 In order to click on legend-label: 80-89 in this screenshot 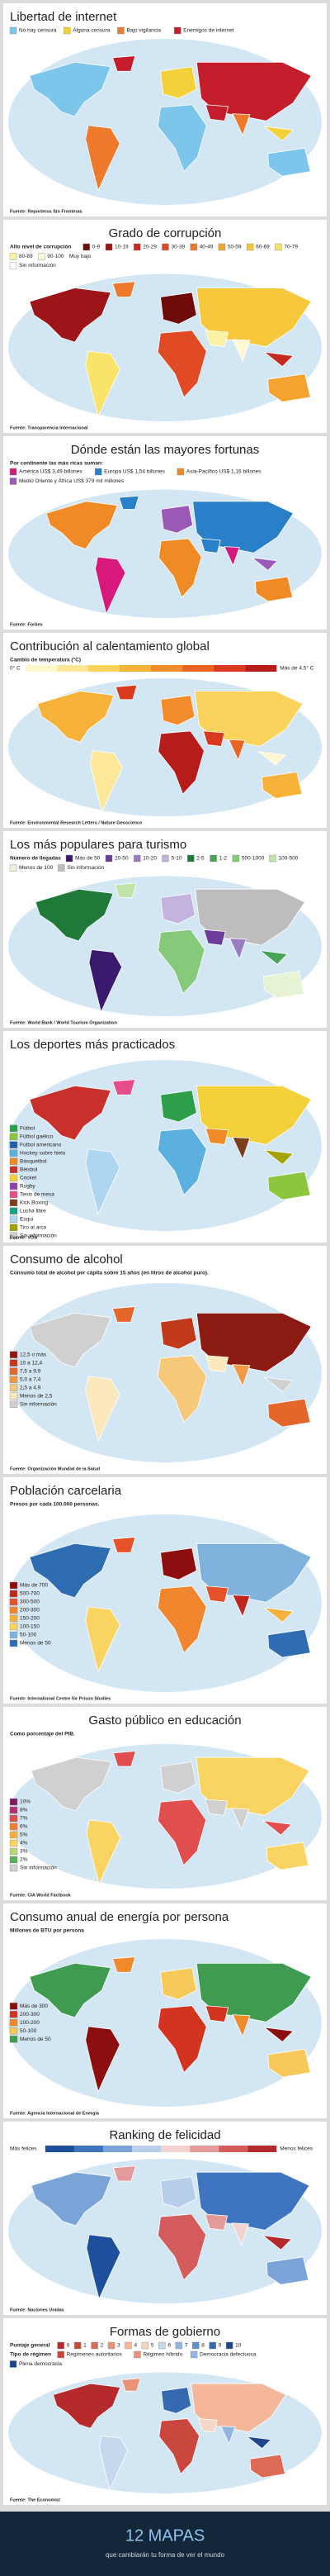, I will do `click(26, 256)`.